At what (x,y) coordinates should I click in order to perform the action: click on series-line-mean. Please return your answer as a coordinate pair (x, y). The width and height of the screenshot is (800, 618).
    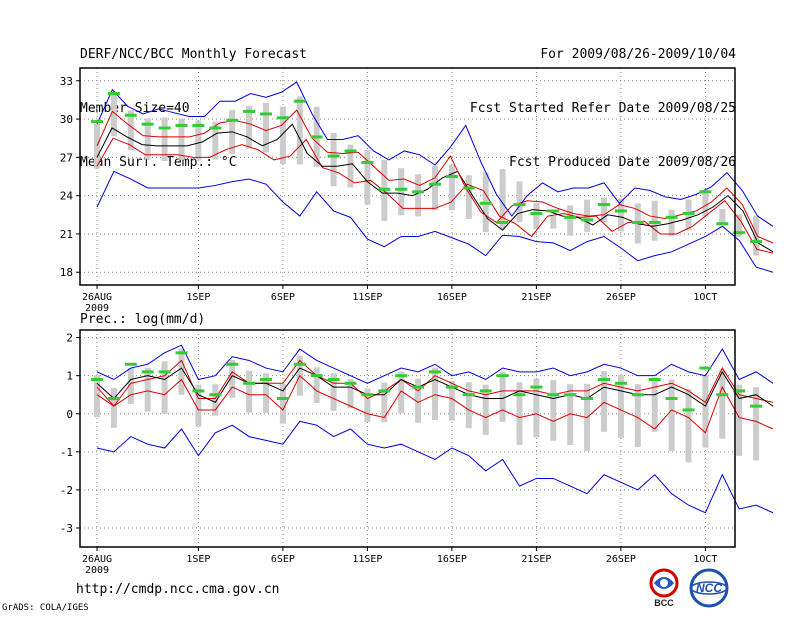
    Looking at the image, I should click on (435, 387).